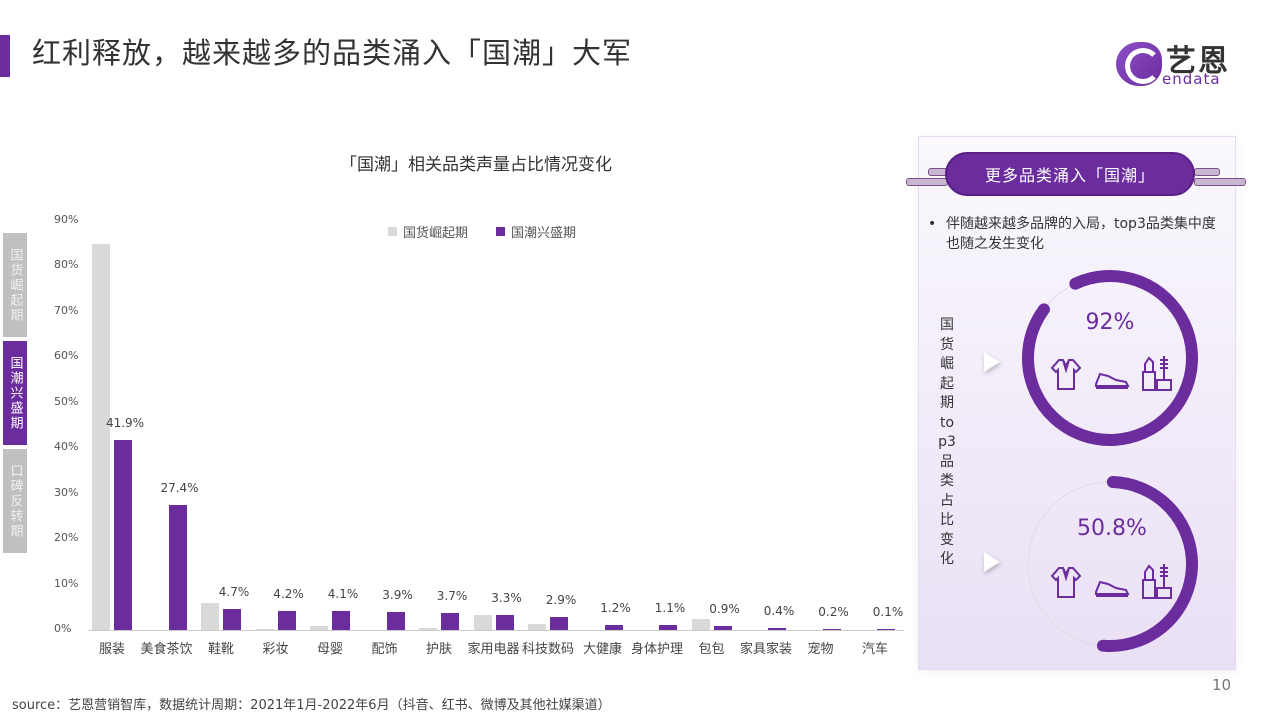 The image size is (1280, 720). Describe the element at coordinates (615, 607) in the screenshot. I see `bar-value-label: 1.2%` at that location.